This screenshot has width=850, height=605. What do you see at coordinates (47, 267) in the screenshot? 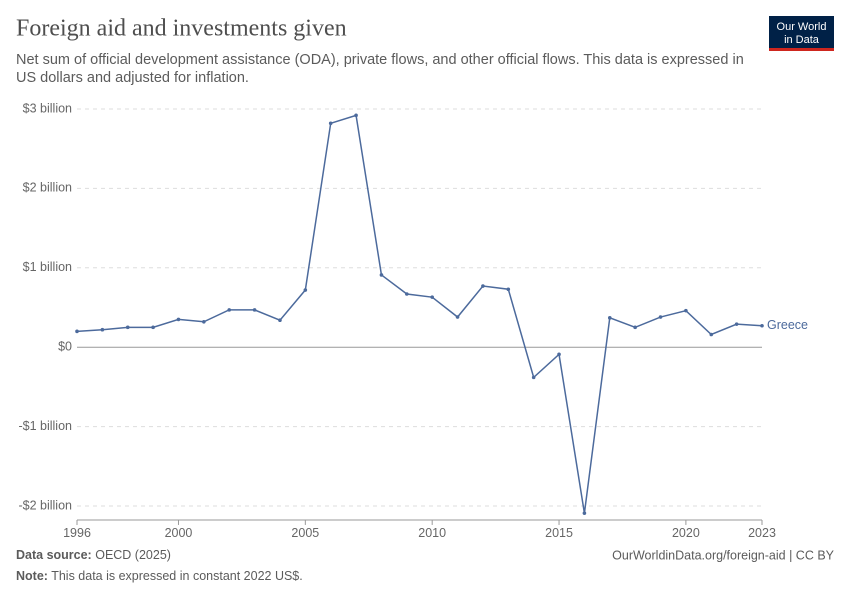
I see `y-tick-label: $1 billion` at bounding box center [47, 267].